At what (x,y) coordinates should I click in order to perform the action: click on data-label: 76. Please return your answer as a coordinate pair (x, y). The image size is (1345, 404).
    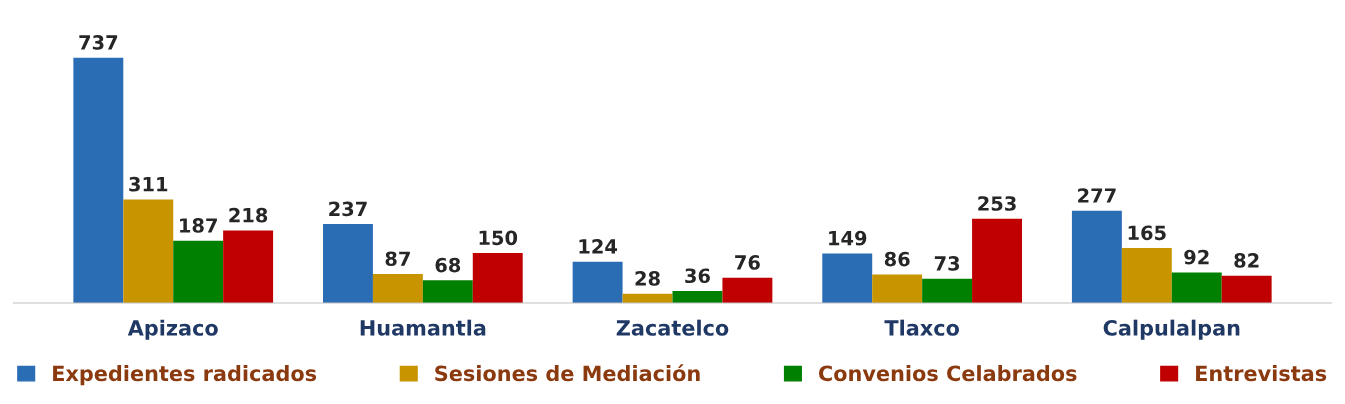
    Looking at the image, I should click on (747, 262).